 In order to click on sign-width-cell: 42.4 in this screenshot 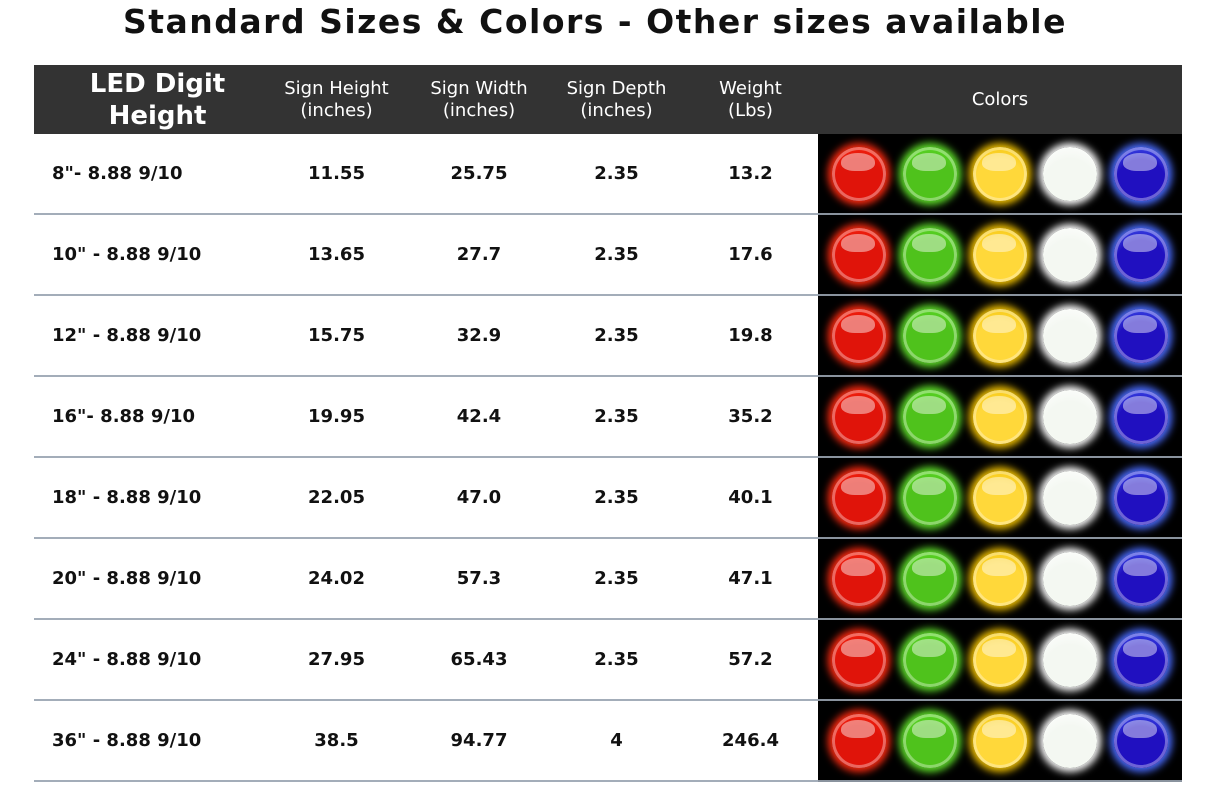, I will do `click(479, 417)`.